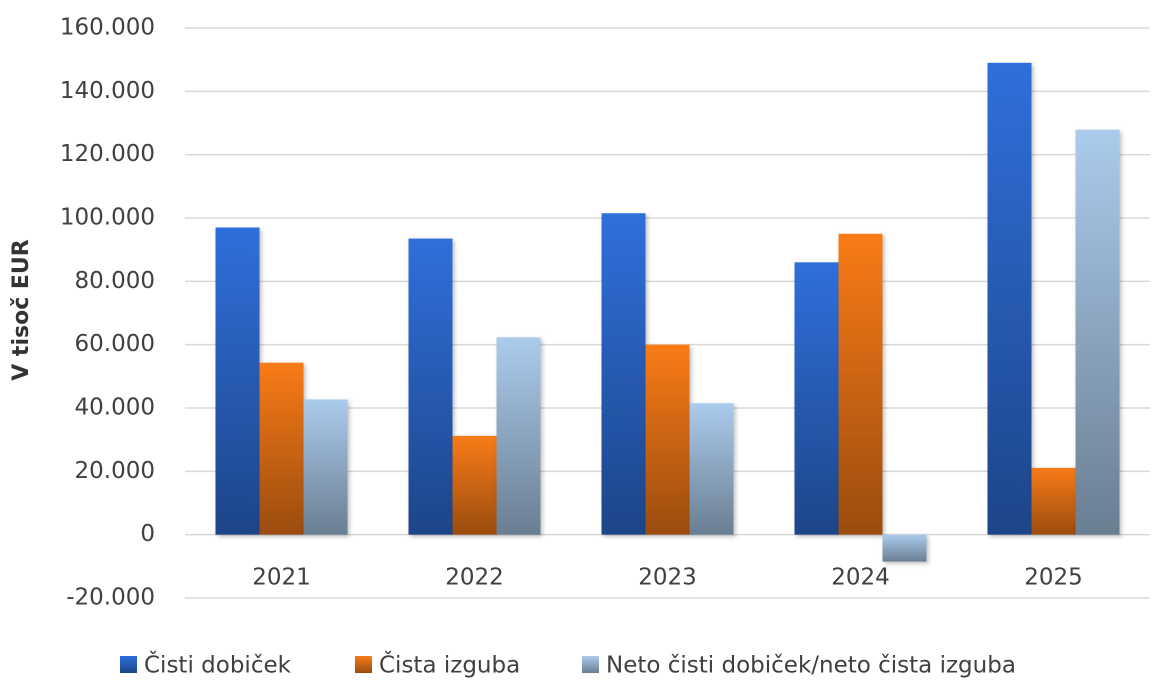  What do you see at coordinates (1053, 578) in the screenshot?
I see `x-tick-label: 2025` at bounding box center [1053, 578].